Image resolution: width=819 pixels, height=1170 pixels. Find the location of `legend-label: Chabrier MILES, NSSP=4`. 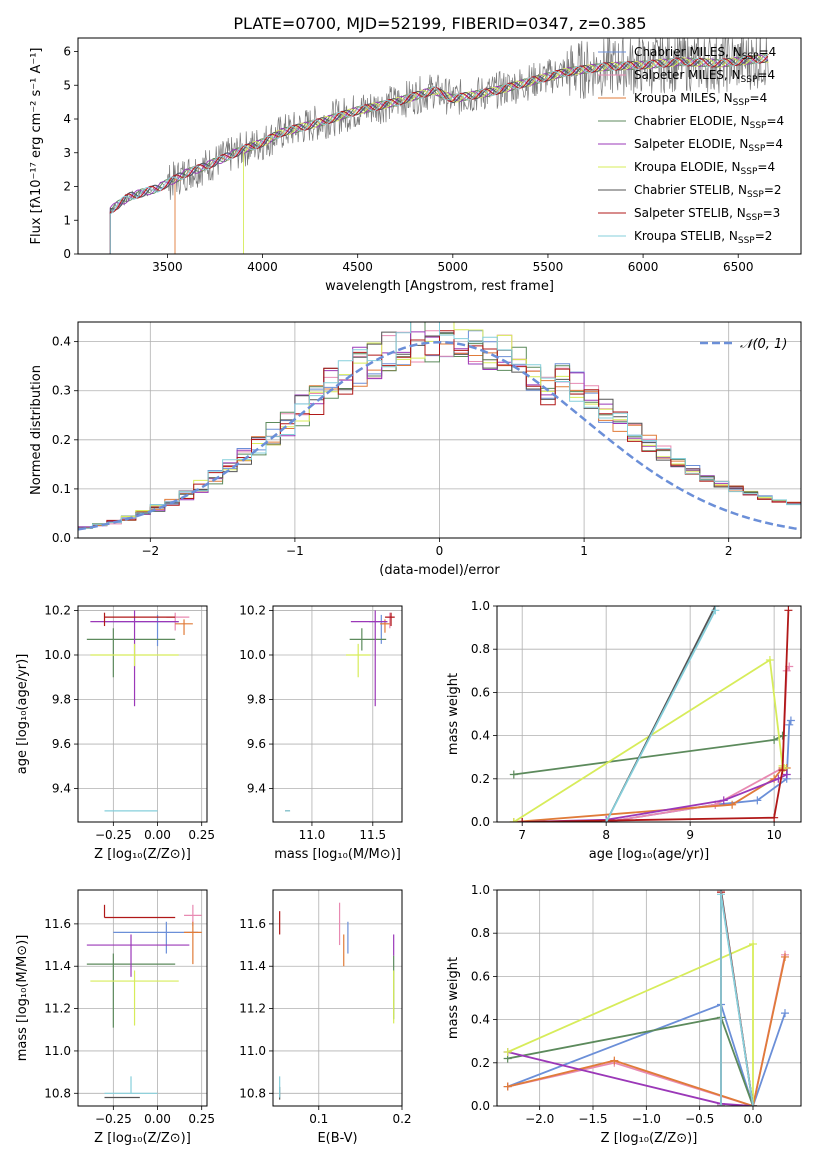

legend-label: Chabrier MILES, NSSP=4 is located at coordinates (705, 53).